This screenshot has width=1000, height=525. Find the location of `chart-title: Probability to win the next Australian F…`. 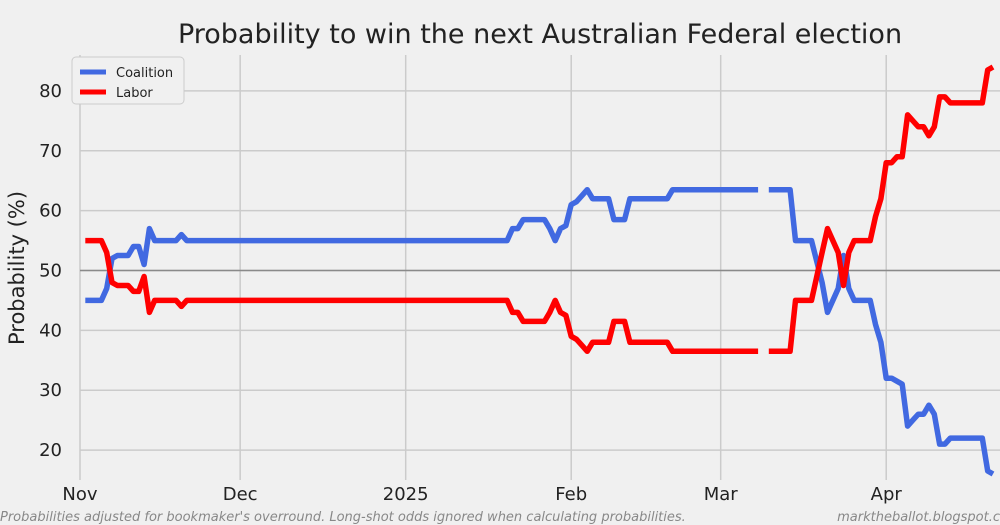

chart-title: Probability to win the next Australian F… is located at coordinates (540, 34).